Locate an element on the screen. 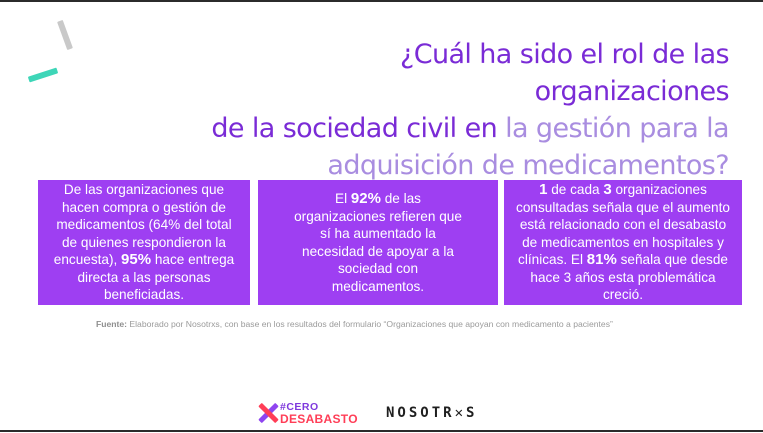 The height and width of the screenshot is (433, 763). x-mark-icon is located at coordinates (268, 413).